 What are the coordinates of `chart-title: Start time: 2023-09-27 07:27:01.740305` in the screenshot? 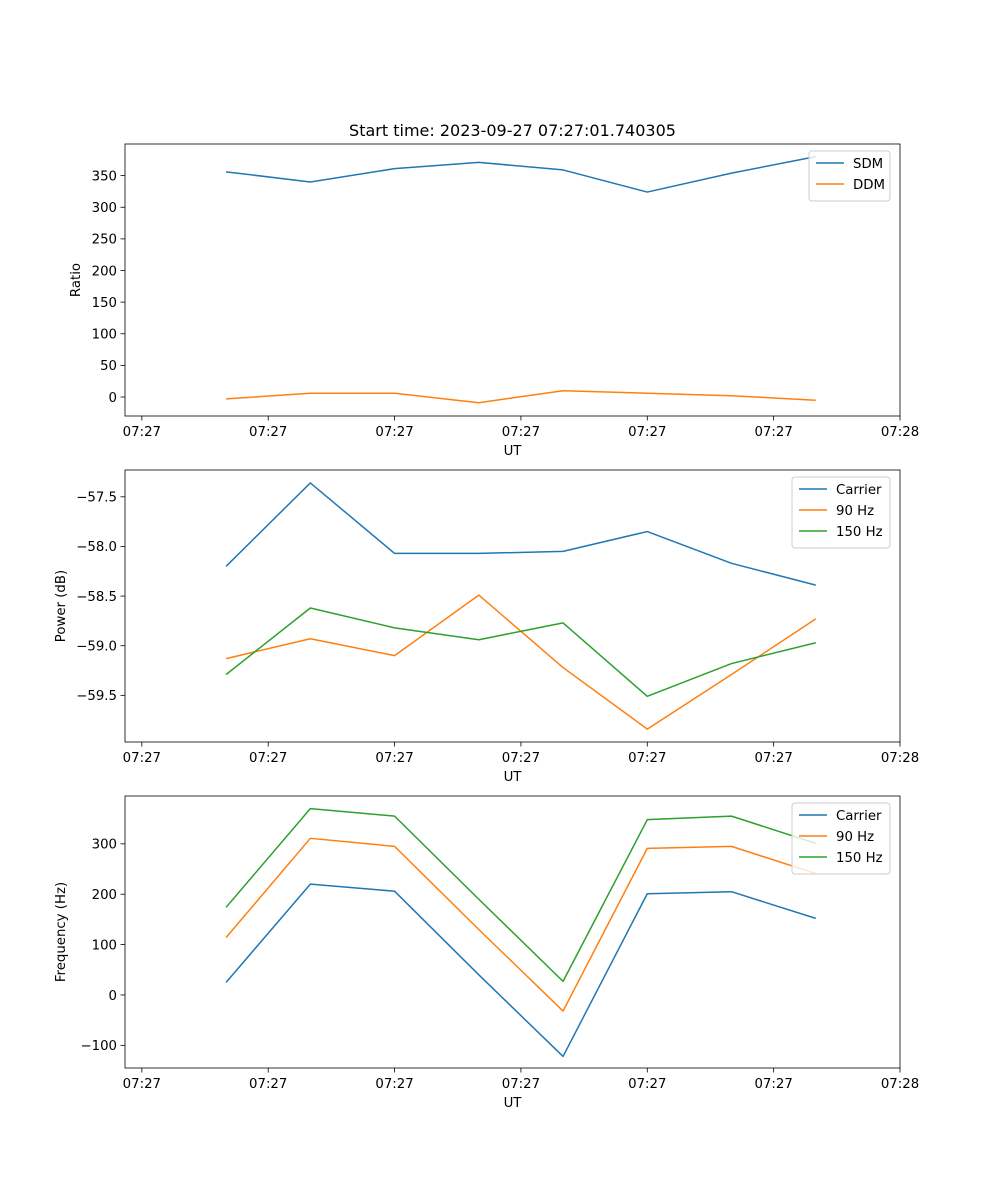 It's located at (512, 130).